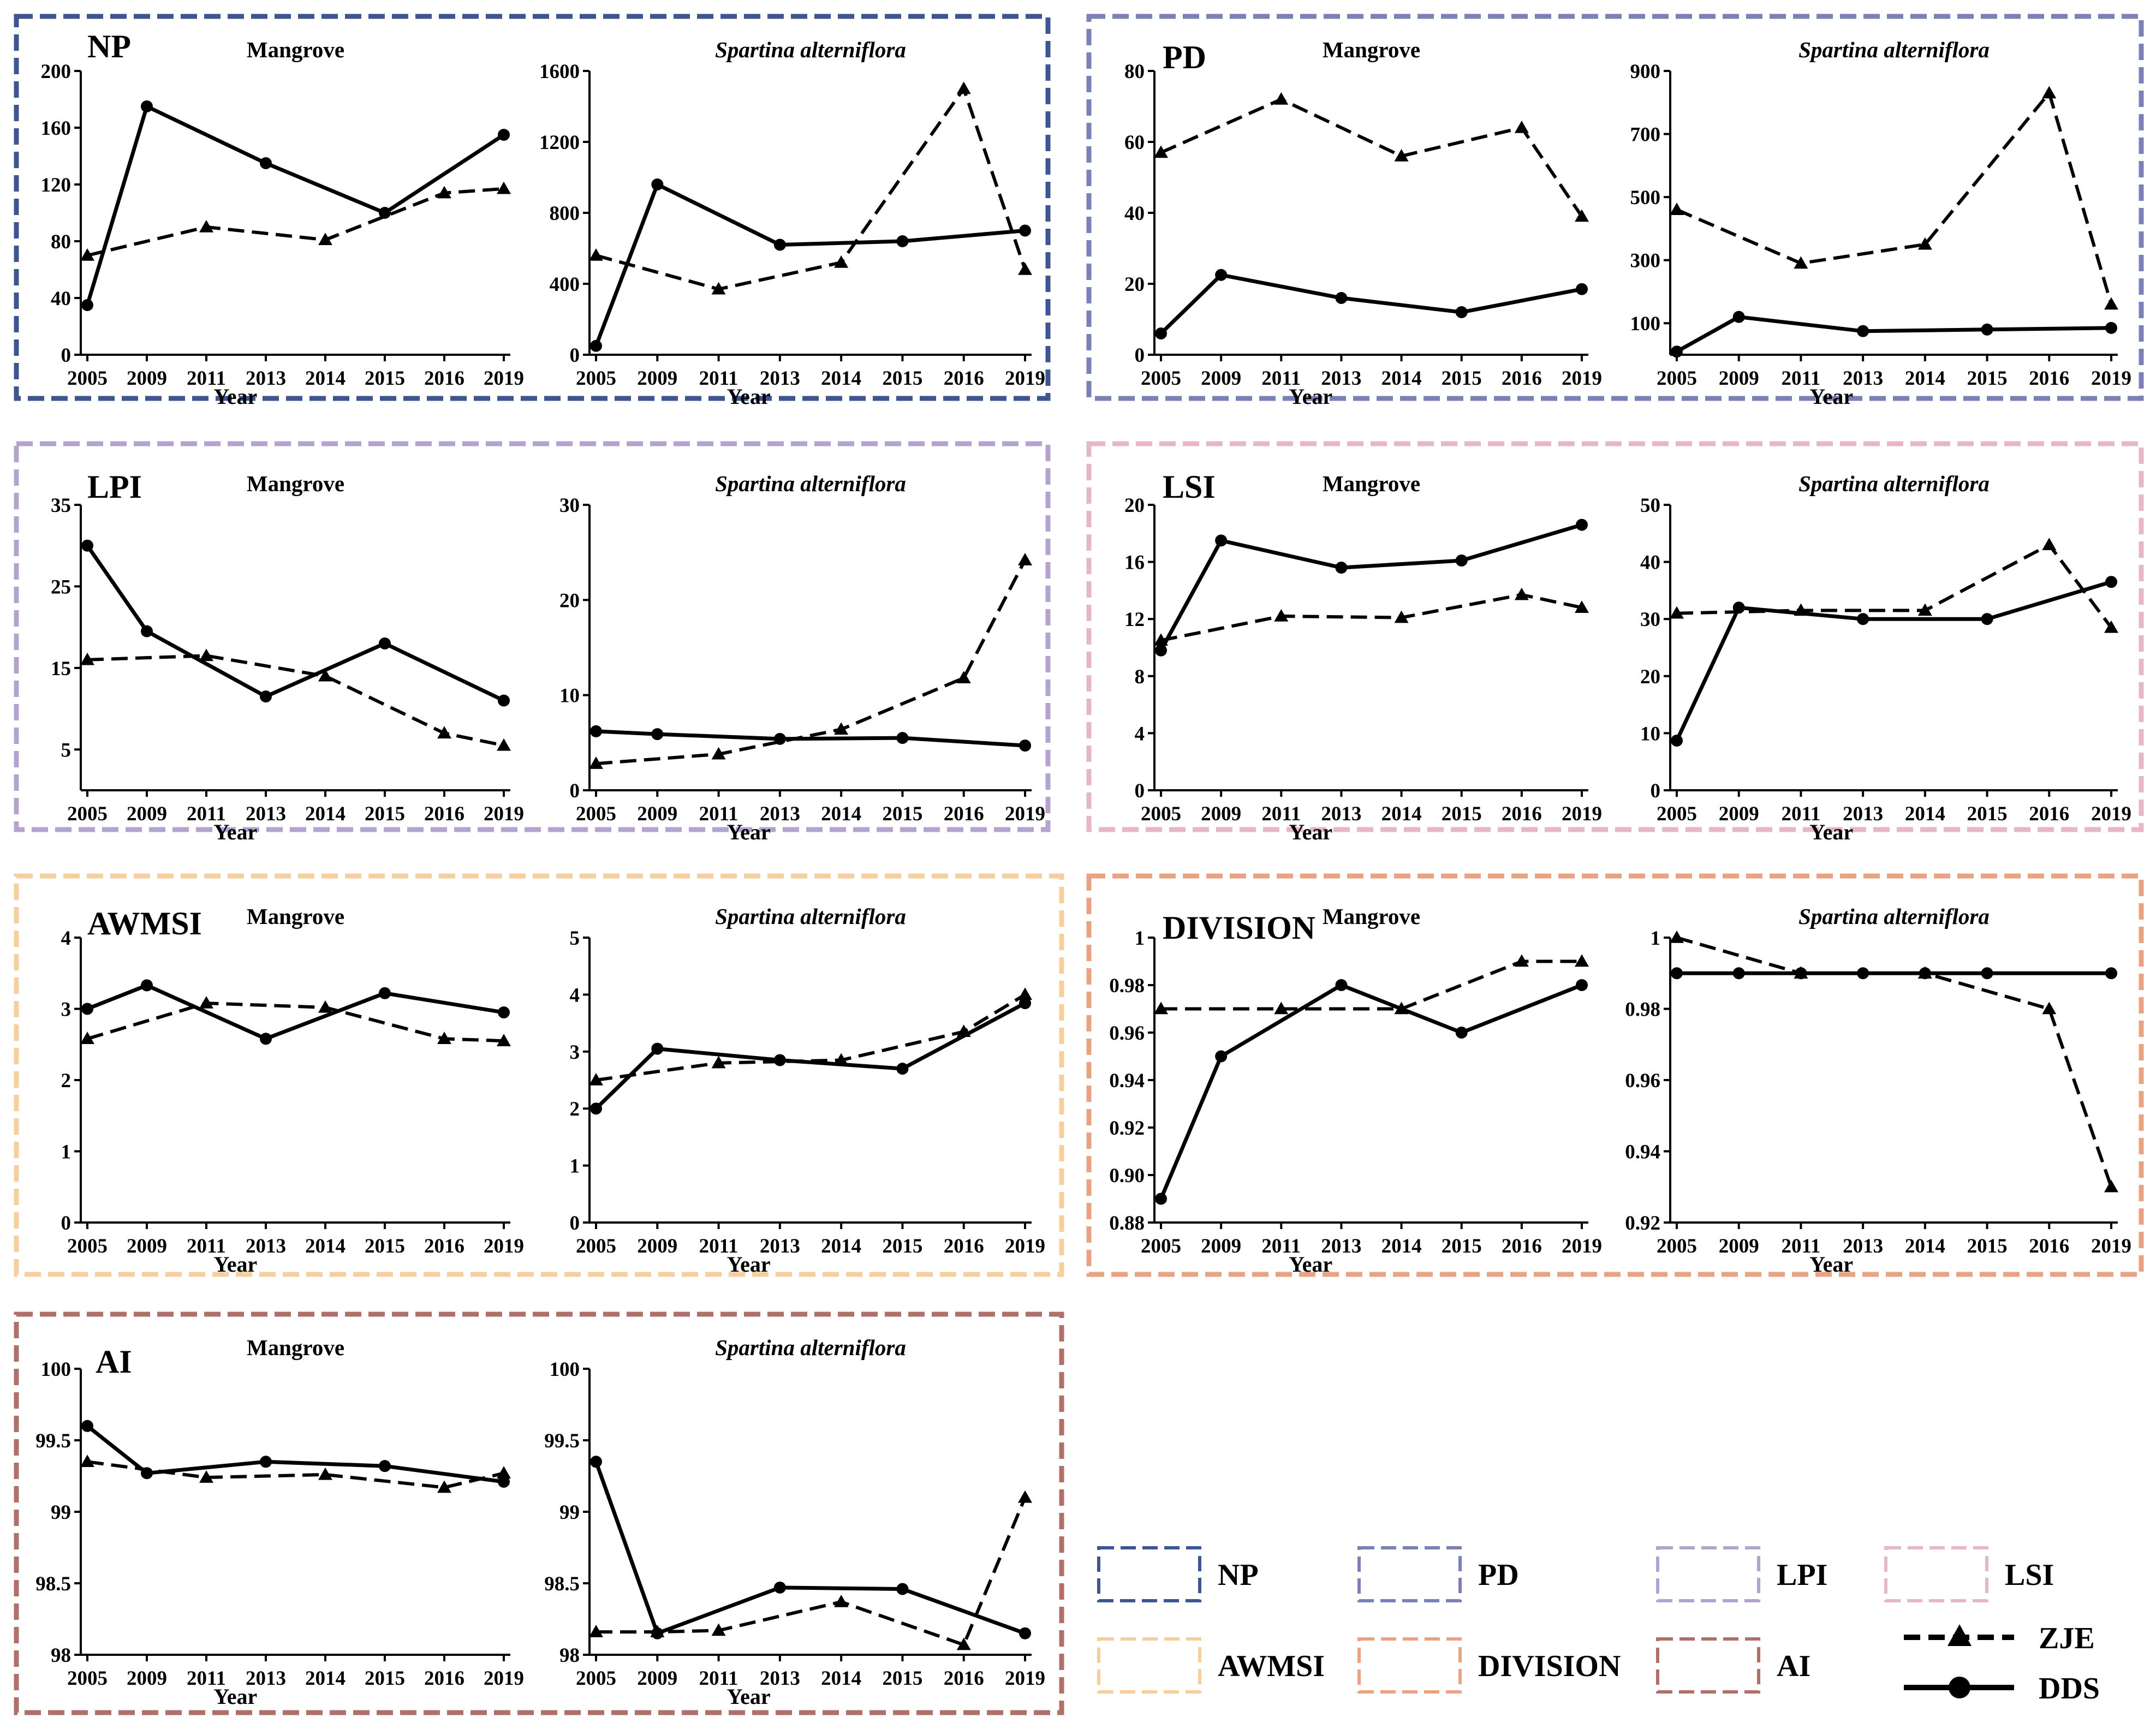  What do you see at coordinates (1645, 72) in the screenshot?
I see `y-tick-label: 900` at bounding box center [1645, 72].